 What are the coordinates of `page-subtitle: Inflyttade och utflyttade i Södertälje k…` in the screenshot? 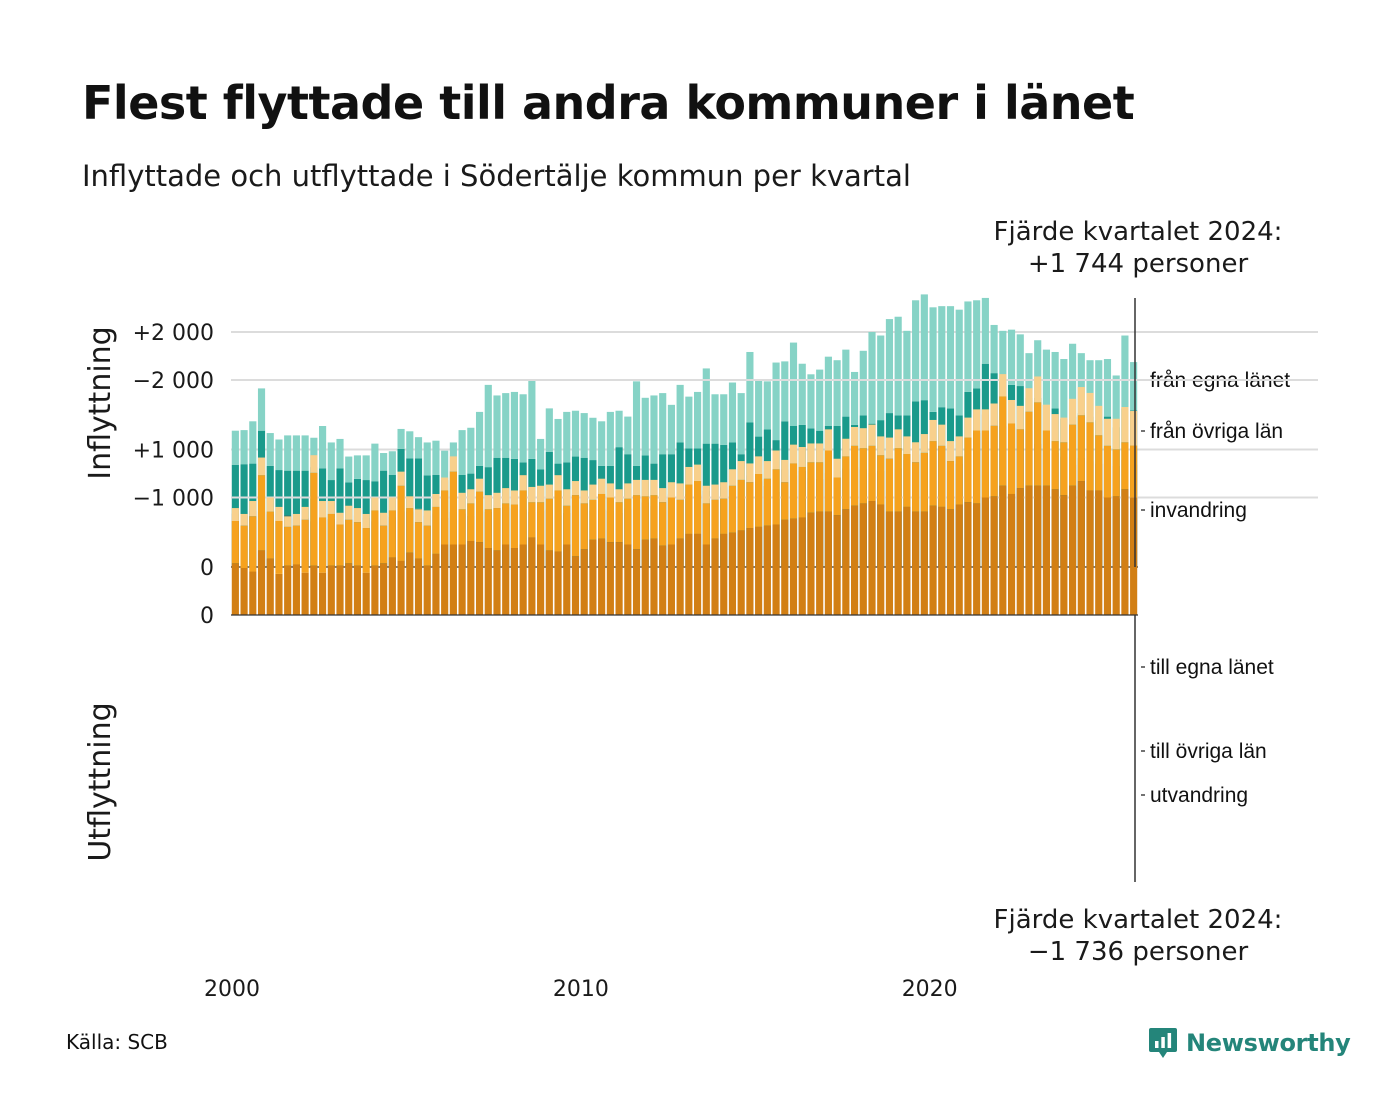 It's located at (496, 176).